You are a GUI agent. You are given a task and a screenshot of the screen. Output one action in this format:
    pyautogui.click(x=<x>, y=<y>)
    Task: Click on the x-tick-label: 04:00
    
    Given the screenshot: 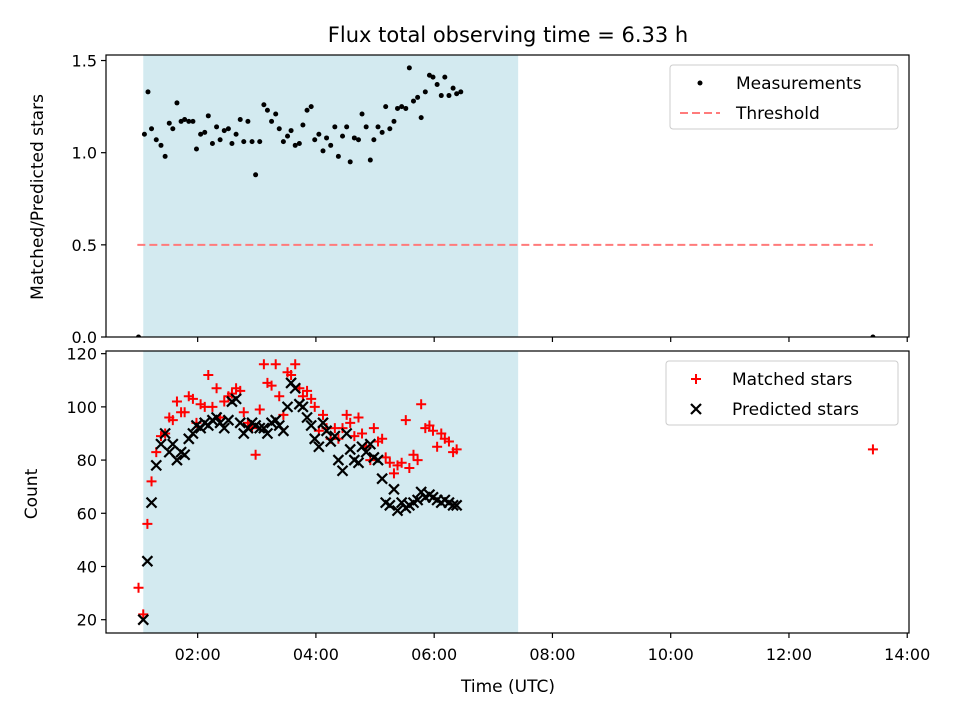 What is the action you would take?
    pyautogui.click(x=316, y=654)
    